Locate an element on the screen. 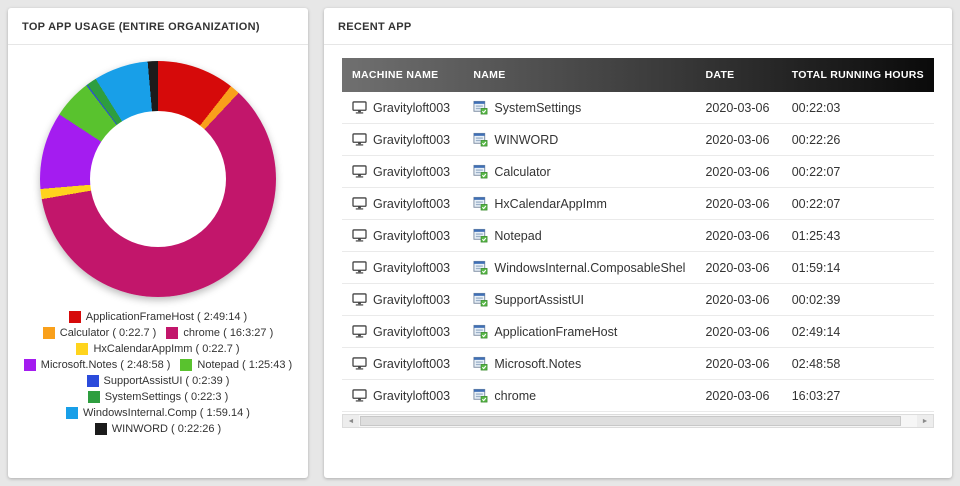  app-name-cell: HxCalendarAppImm is located at coordinates (579, 203).